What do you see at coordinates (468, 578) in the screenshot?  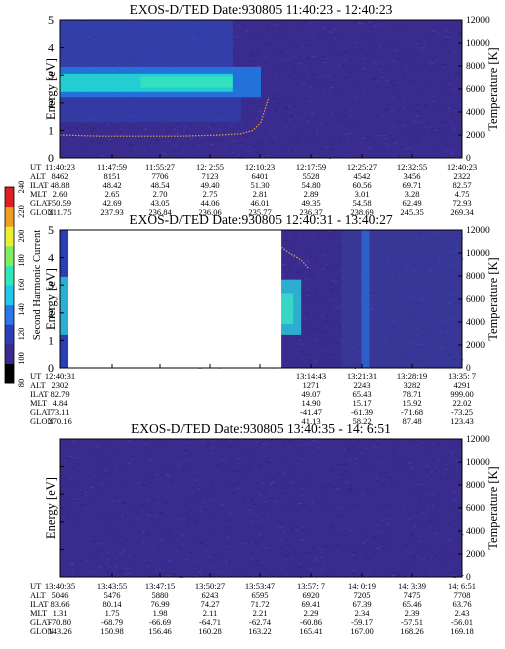 I see `y2-tick-label: 0` at bounding box center [468, 578].